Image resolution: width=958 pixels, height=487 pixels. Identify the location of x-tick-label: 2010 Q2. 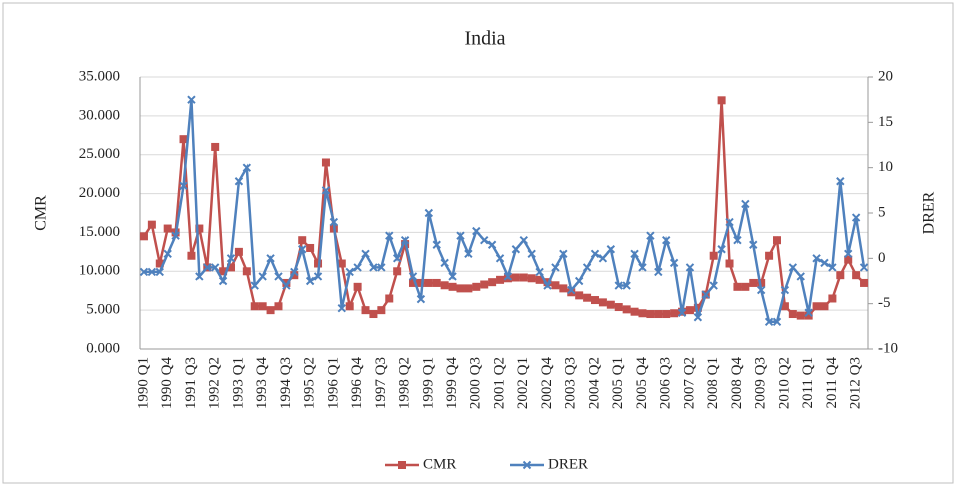
(784, 383).